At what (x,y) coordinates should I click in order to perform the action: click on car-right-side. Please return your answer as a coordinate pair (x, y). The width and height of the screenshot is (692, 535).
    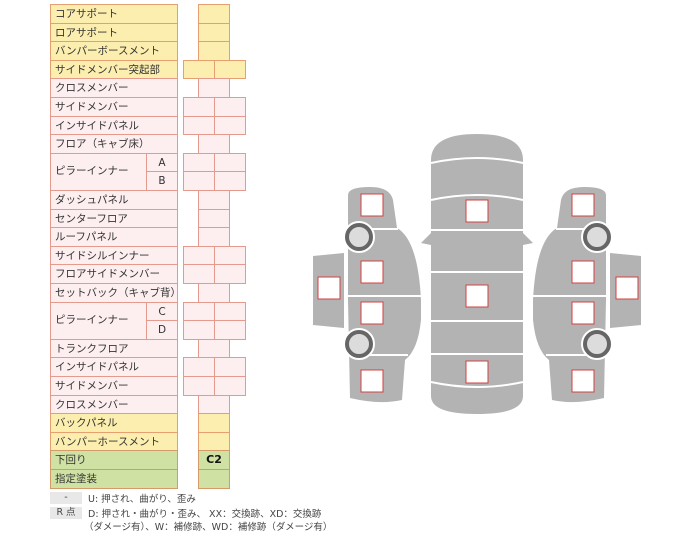
    Looking at the image, I should click on (569, 295).